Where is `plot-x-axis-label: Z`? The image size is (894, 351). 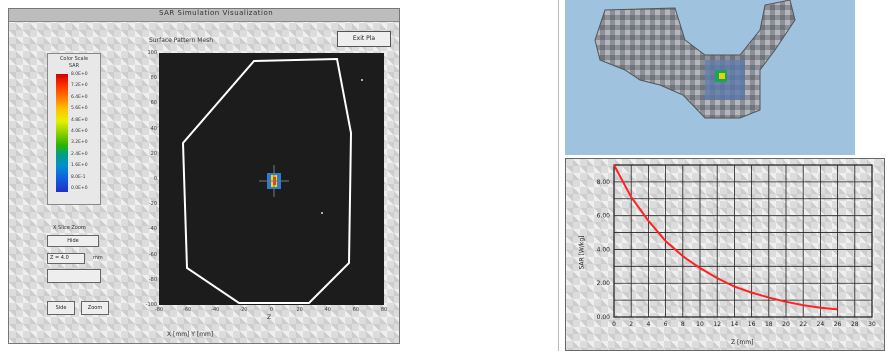 plot-x-axis-label: Z is located at coordinates (269, 317).